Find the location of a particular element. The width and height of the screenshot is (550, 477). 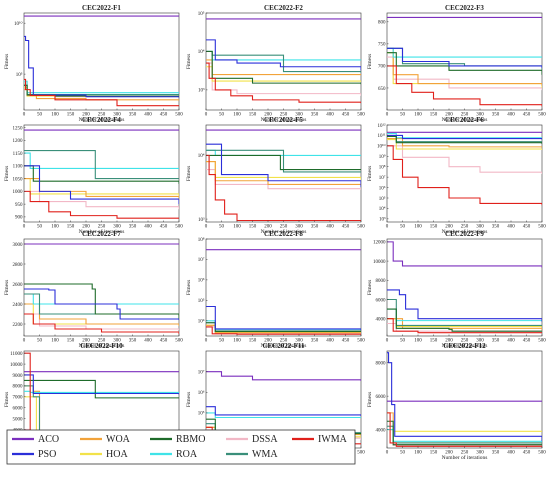

x-tick-label: 300 is located at coordinates (117, 341).